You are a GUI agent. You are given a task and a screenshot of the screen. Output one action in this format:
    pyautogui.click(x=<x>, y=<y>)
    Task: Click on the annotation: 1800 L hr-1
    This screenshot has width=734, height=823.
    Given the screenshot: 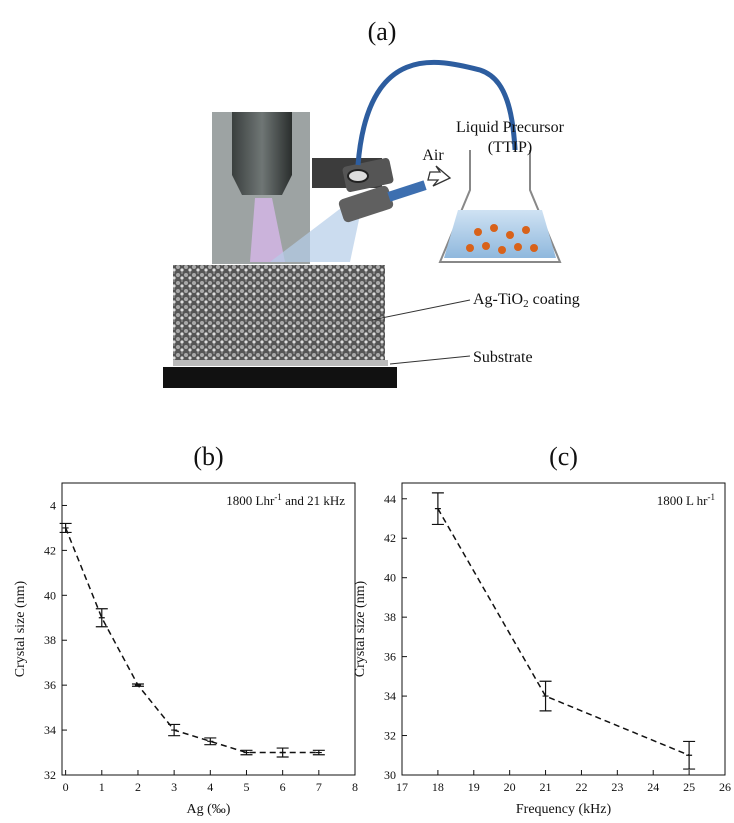 What is the action you would take?
    pyautogui.click(x=686, y=500)
    